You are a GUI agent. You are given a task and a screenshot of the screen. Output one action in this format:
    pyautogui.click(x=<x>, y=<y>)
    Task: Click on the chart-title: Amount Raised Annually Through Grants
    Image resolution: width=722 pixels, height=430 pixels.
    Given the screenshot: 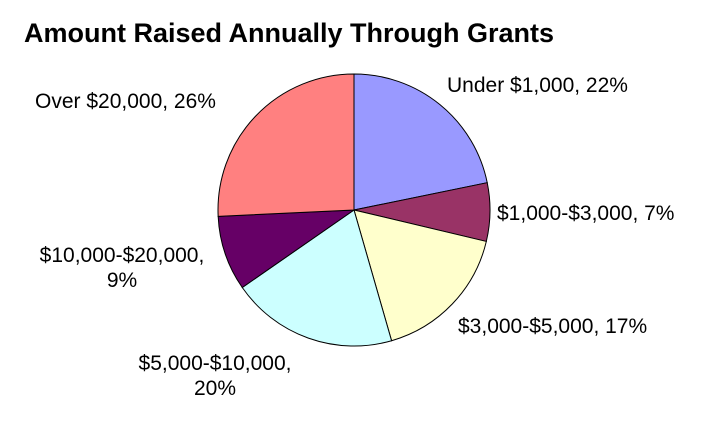 What is the action you would take?
    pyautogui.click(x=289, y=33)
    